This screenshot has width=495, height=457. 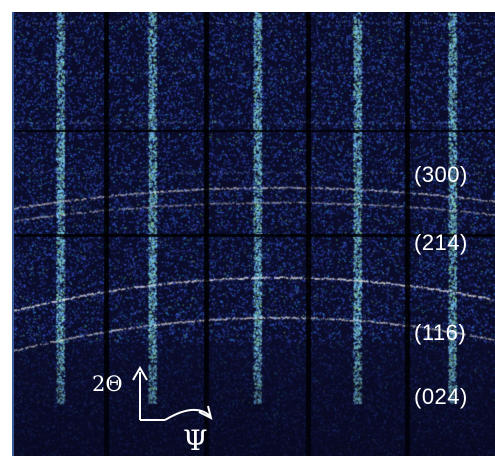 What do you see at coordinates (440, 332) in the screenshot?
I see `reflection-label-116: (116)` at bounding box center [440, 332].